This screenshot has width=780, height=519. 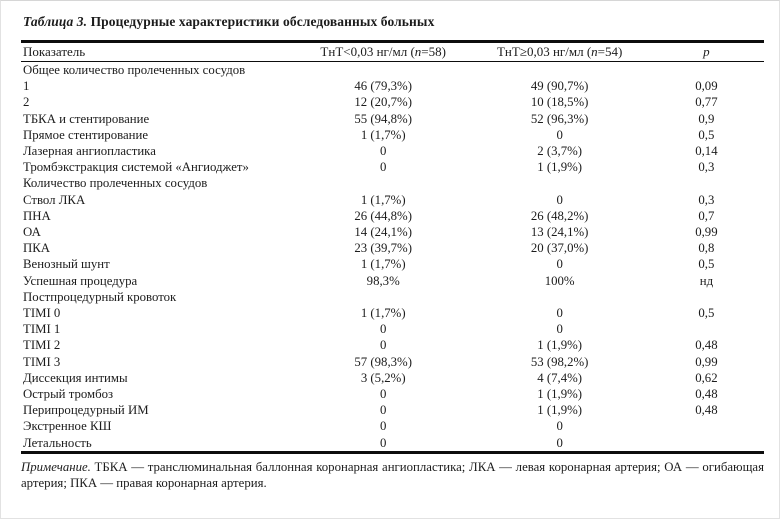 I want to click on footnote-label: Примечание., so click(x=56, y=466).